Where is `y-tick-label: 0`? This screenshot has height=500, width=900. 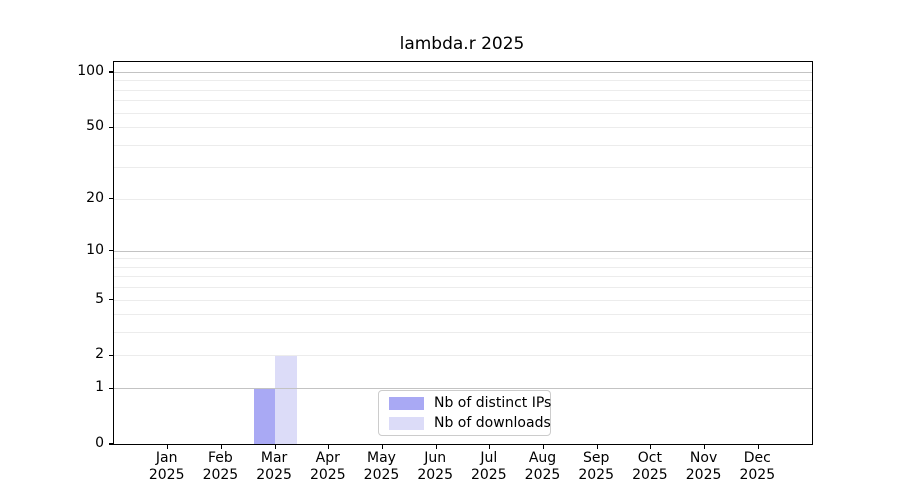 y-tick-label: 0 is located at coordinates (99, 443).